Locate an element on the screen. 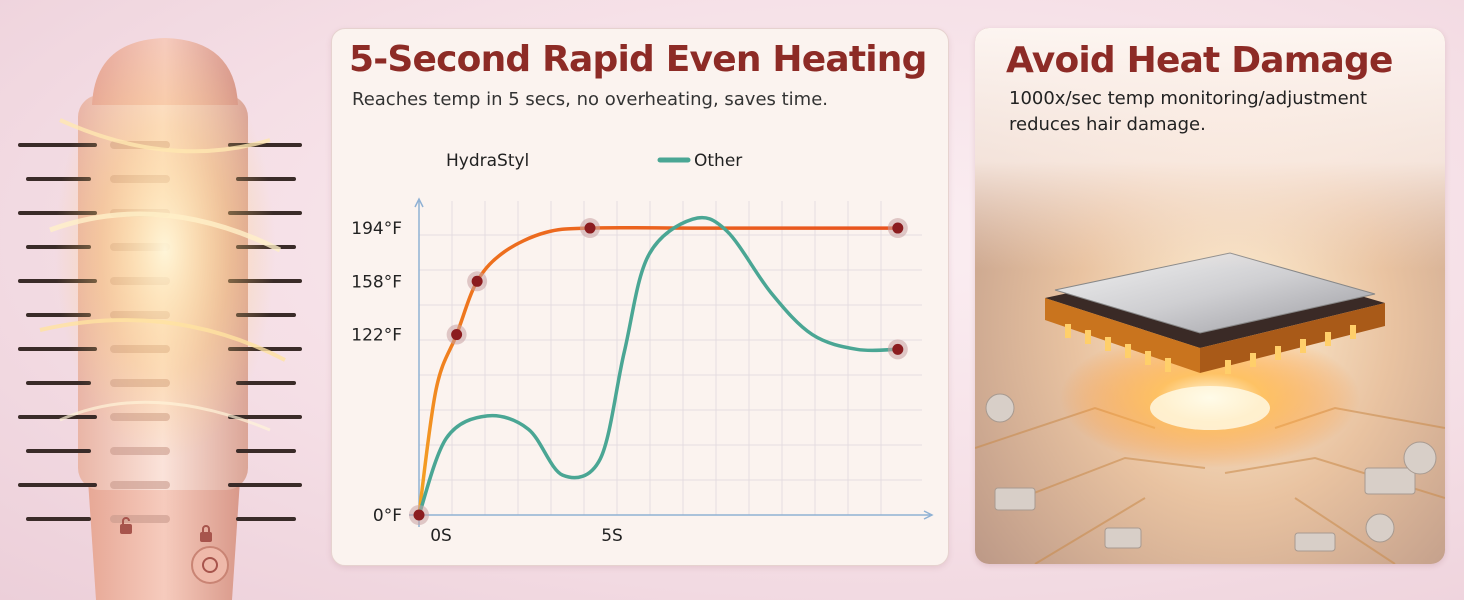 This screenshot has width=1464, height=600. y-axis-arrow is located at coordinates (419, 202).